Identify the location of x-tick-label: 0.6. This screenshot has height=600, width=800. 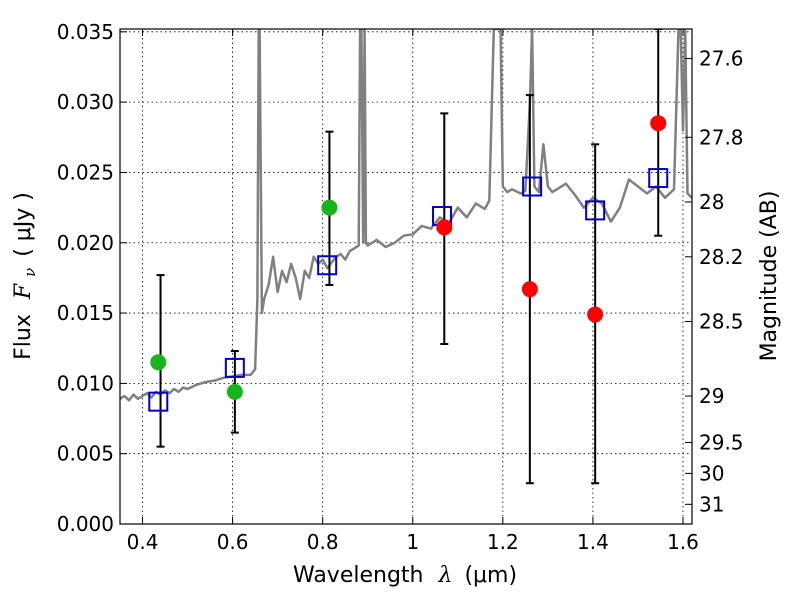
(233, 542).